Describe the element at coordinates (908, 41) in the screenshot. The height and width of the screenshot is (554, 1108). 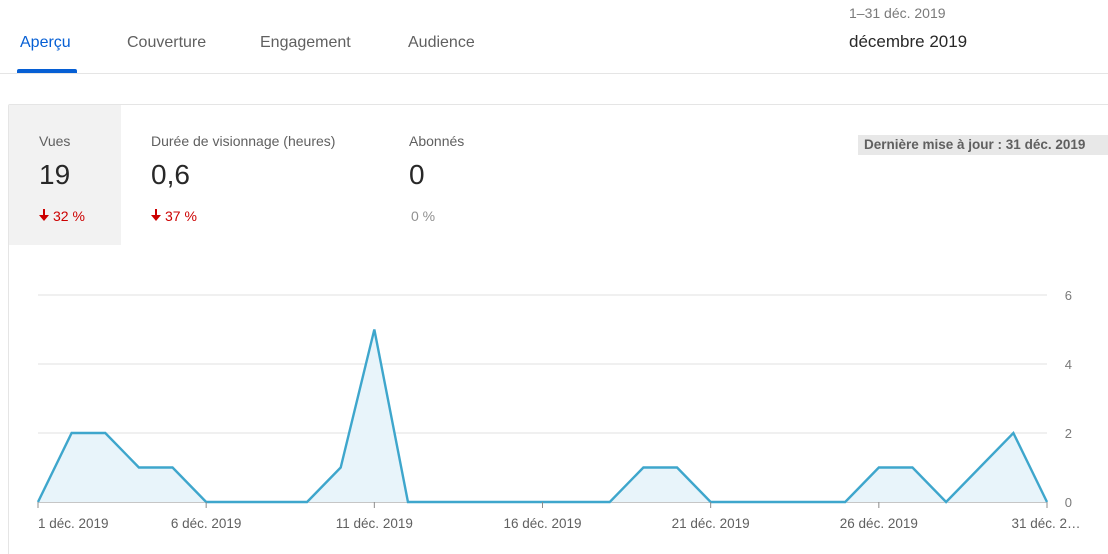
I see `period-selector: décembre 2019` at that location.